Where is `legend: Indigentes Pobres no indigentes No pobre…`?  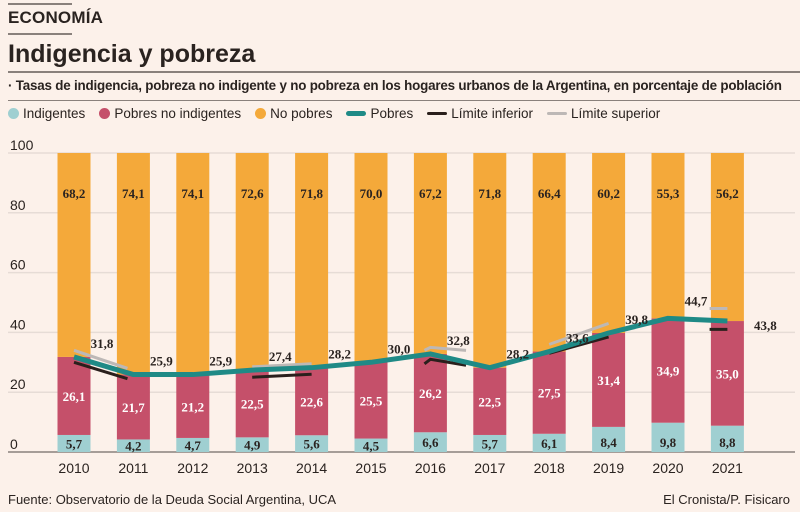 legend: Indigentes Pobres no indigentes No pobre… is located at coordinates (334, 113).